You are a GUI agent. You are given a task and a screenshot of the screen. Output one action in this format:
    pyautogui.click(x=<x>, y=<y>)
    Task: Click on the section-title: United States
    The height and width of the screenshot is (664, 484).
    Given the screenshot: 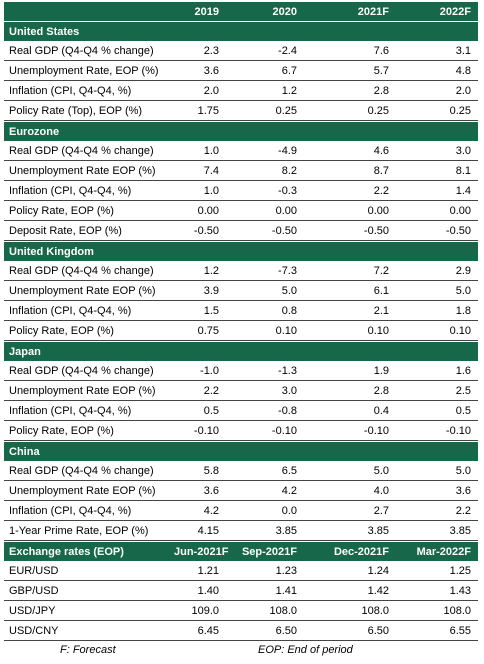 What is the action you would take?
    pyautogui.click(x=44, y=31)
    